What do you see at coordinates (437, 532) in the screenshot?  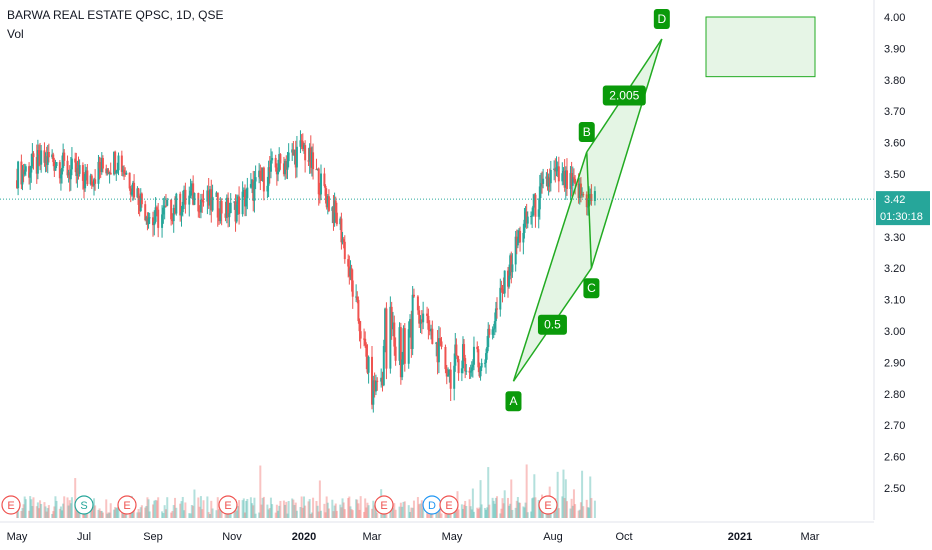 I see `time-axis: May Jul Sep Nov 2020 Mar May Aug Oct 2021 Mar` at bounding box center [437, 532].